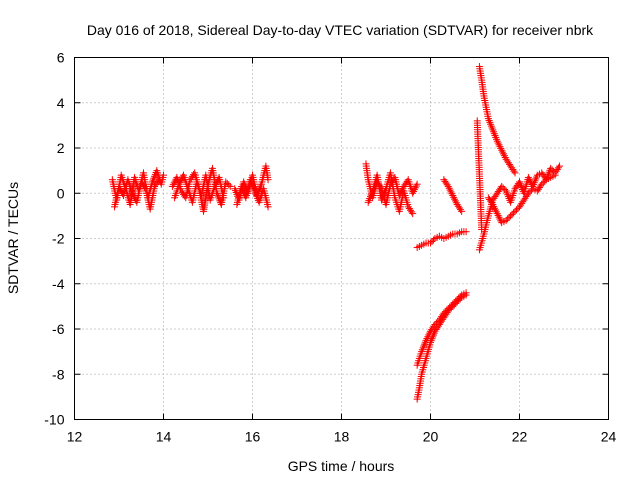 This screenshot has height=480, width=640. Describe the element at coordinates (58, 284) in the screenshot. I see `y-tick-label: -4` at that location.